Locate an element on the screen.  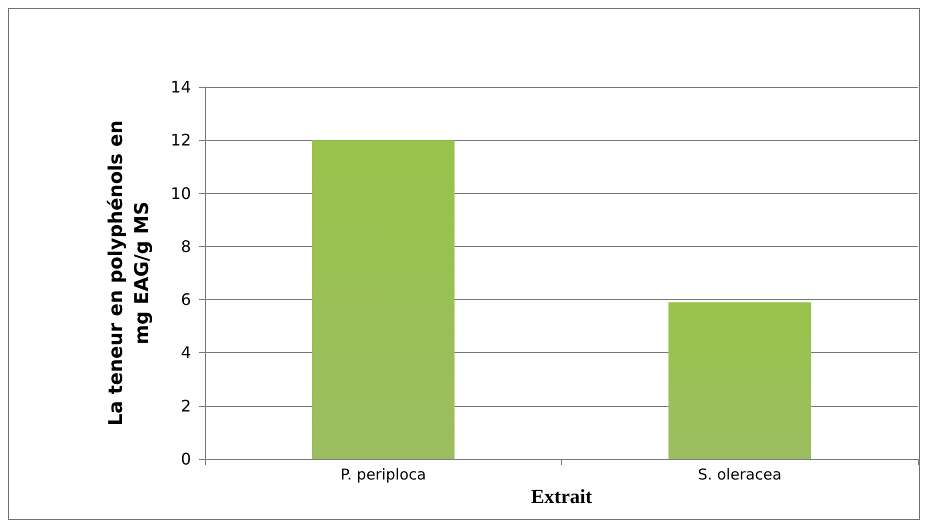
y-tick-label: 14 is located at coordinates (180, 87).